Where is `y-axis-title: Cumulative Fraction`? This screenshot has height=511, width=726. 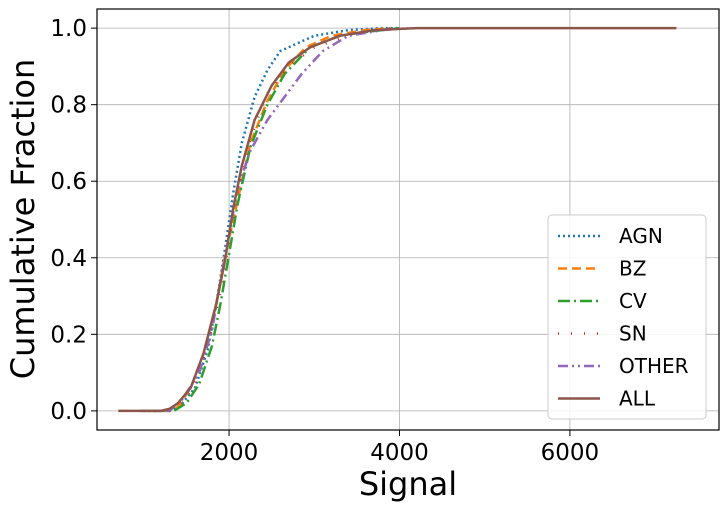
y-axis-title: Cumulative Fraction is located at coordinates (23, 219).